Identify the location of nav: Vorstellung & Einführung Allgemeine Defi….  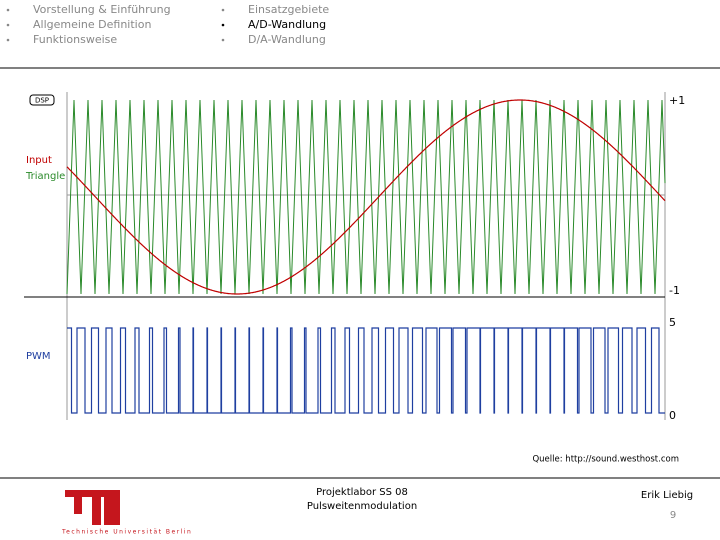
(167, 24).